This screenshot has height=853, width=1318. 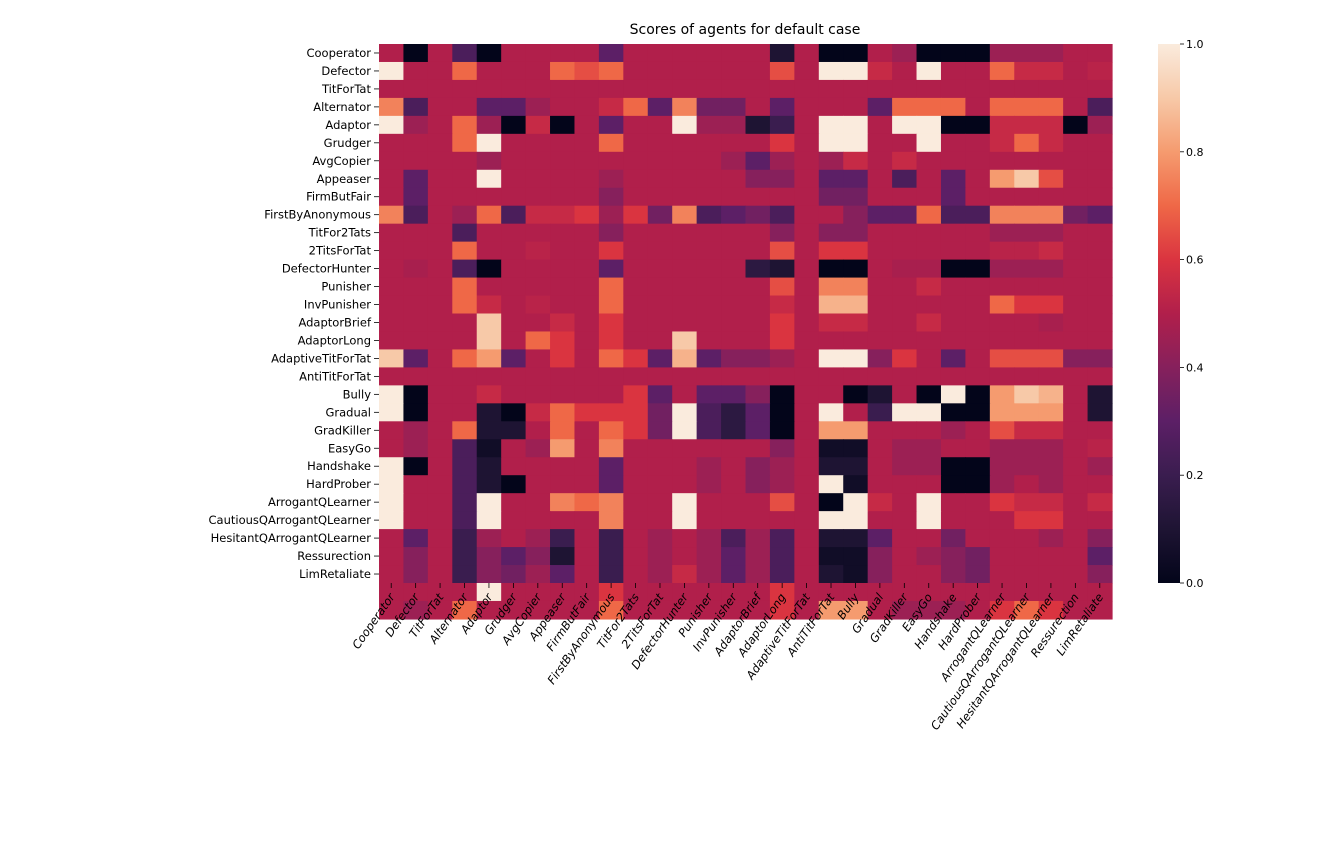 I want to click on colorbar: 0.0 0.2 0.4 0.6 0.8 1.0, so click(x=1181, y=314).